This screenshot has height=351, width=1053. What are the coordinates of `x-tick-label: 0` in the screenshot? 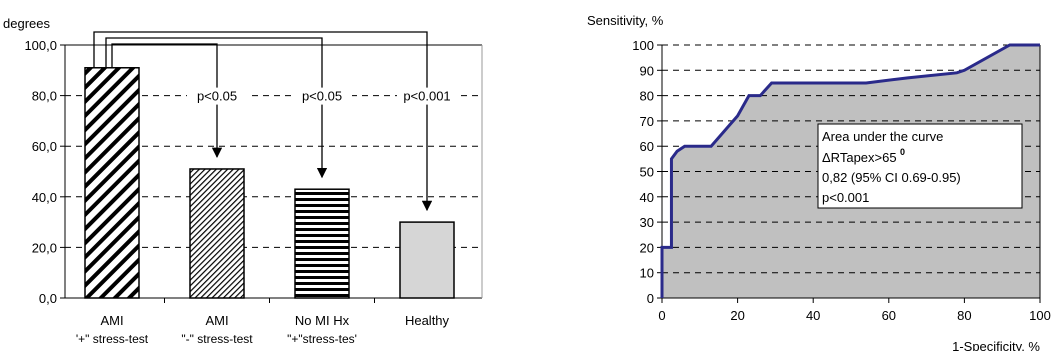 It's located at (661, 315).